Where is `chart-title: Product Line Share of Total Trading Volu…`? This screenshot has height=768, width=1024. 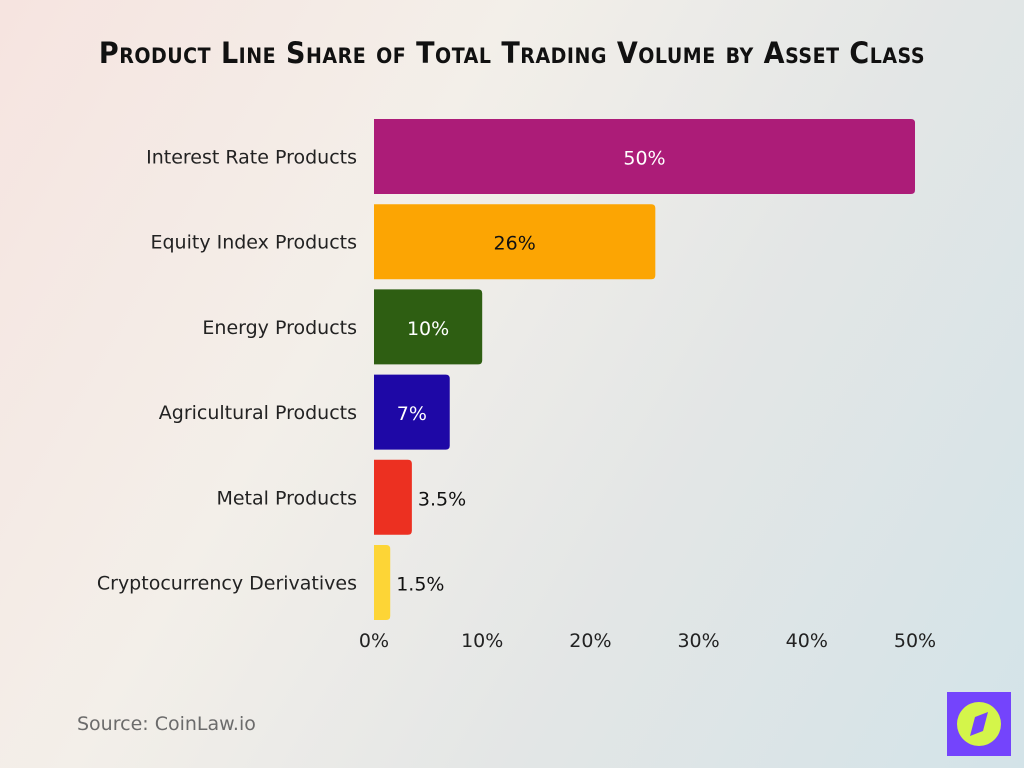 chart-title: Product Line Share of Total Trading Volu… is located at coordinates (512, 53).